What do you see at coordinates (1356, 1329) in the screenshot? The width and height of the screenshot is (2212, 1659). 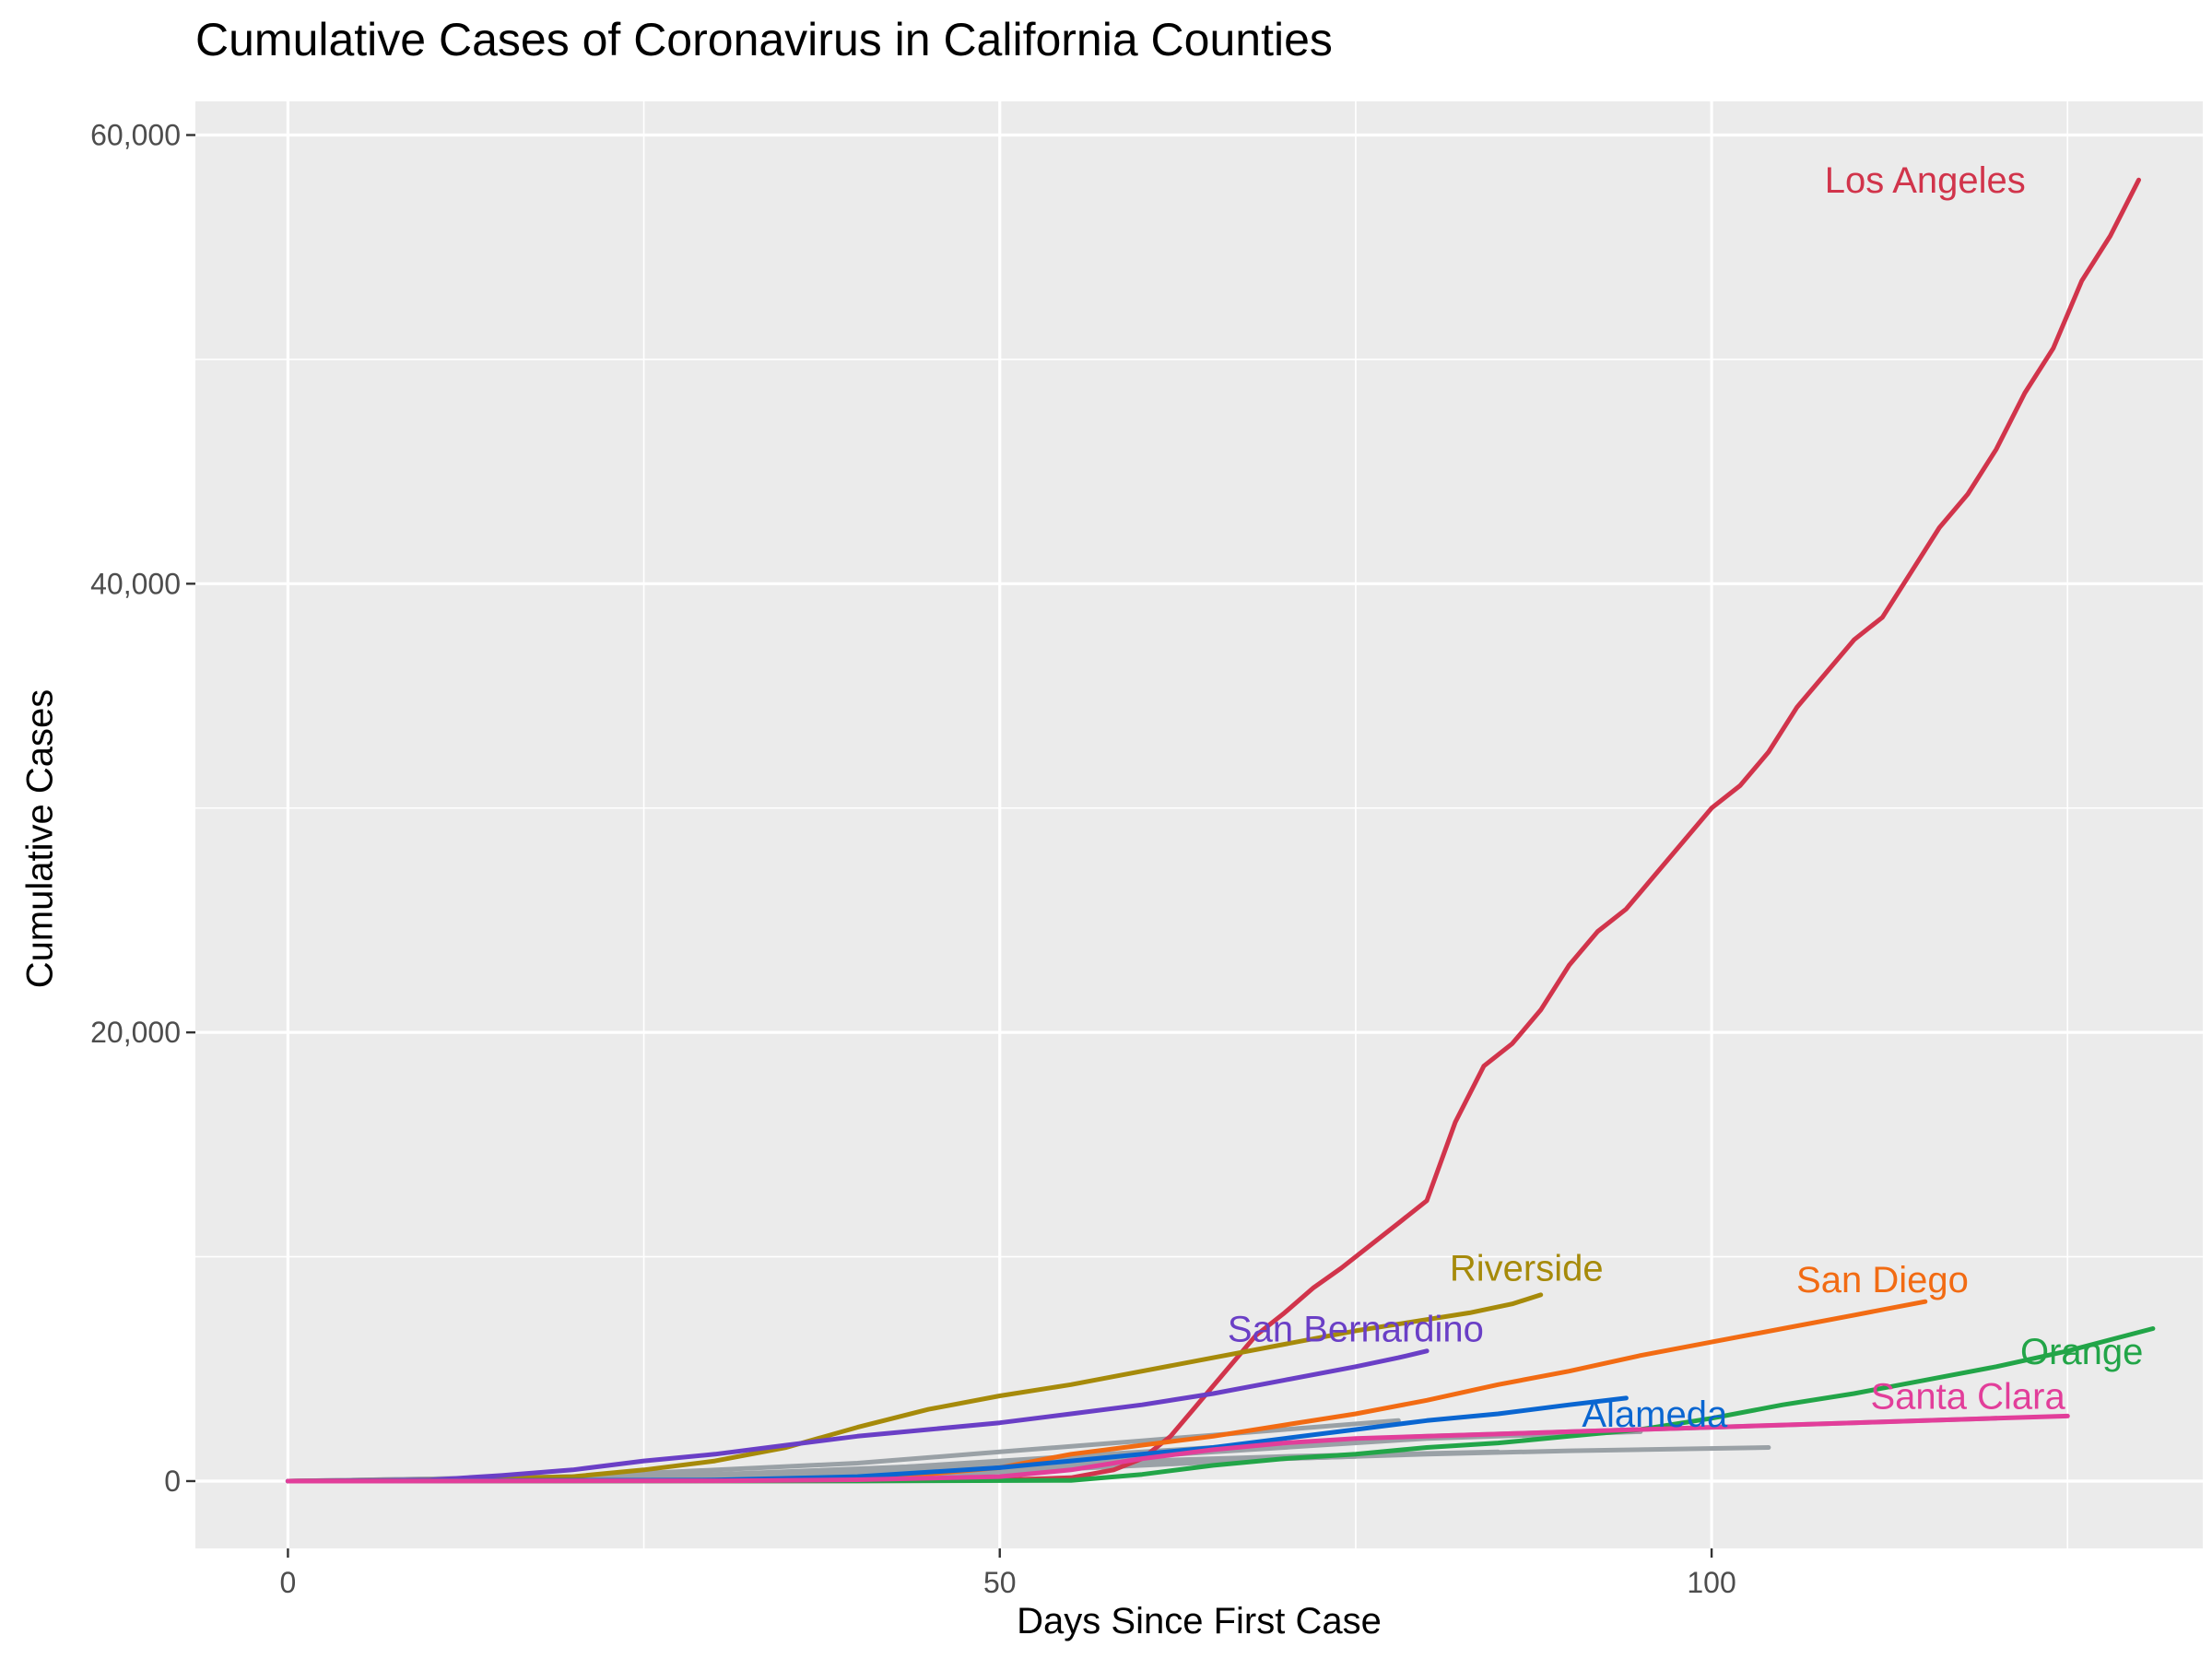 I see `series-label-san-bernardino: San Bernardino` at bounding box center [1356, 1329].